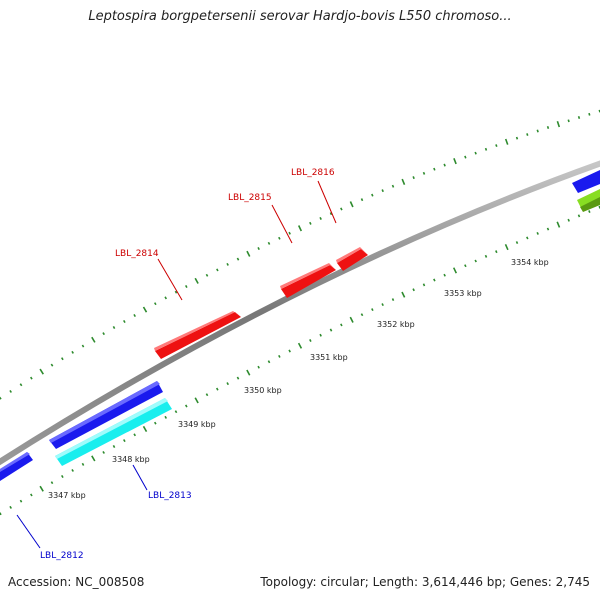 The image size is (600, 600). Describe the element at coordinates (586, 181) in the screenshot. I see `gene-blue-right-edge` at that location.